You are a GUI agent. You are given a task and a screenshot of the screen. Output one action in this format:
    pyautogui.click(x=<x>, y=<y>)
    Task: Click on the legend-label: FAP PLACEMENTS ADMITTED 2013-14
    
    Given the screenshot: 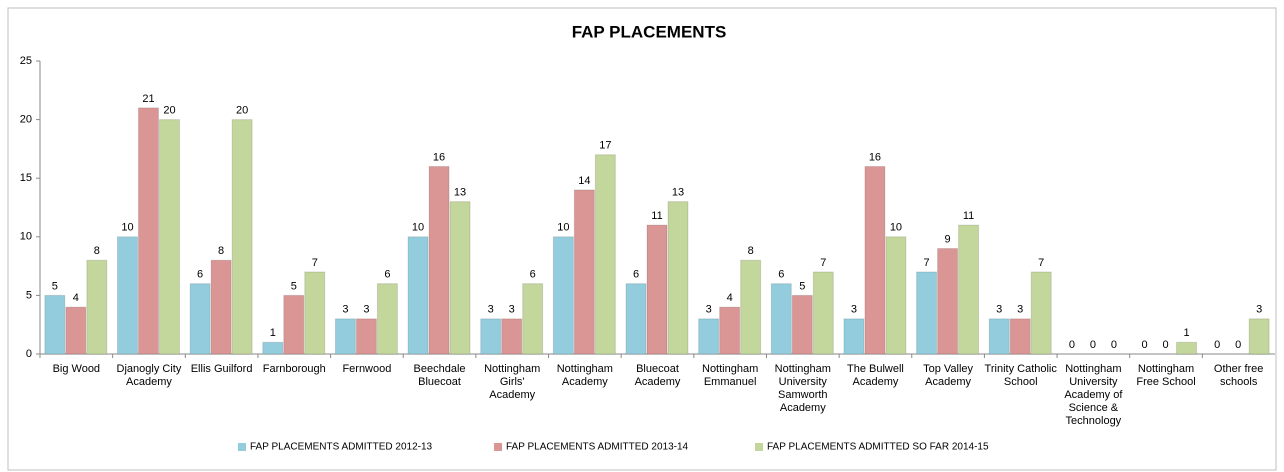 What is the action you would take?
    pyautogui.click(x=597, y=447)
    